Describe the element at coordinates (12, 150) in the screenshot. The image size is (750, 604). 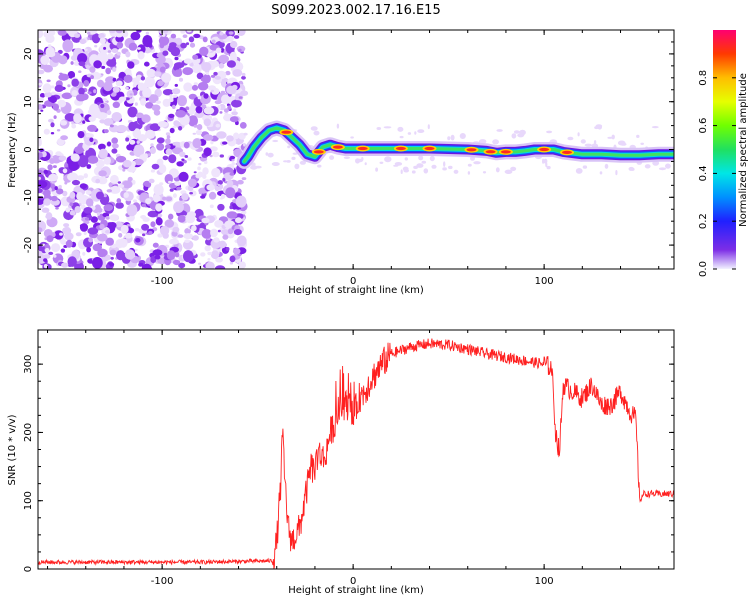
I see `spectrogram-ylabel: Frequency (Hz)` at that location.